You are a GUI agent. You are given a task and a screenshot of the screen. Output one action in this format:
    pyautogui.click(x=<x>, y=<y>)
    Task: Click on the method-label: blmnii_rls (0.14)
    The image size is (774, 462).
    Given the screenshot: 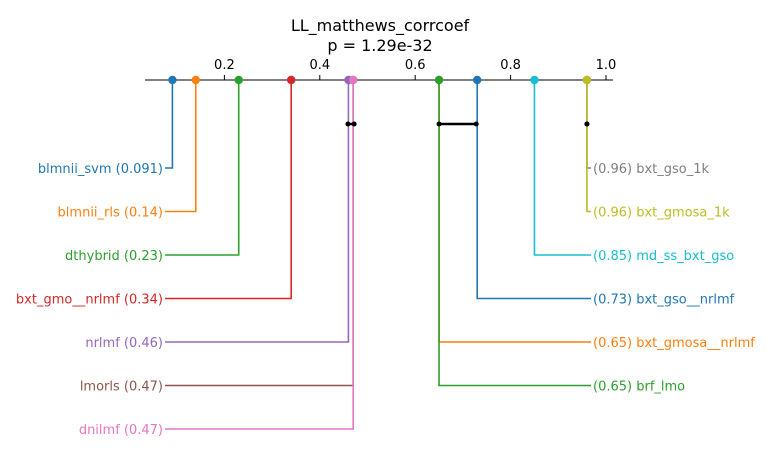 What is the action you would take?
    pyautogui.click(x=110, y=213)
    